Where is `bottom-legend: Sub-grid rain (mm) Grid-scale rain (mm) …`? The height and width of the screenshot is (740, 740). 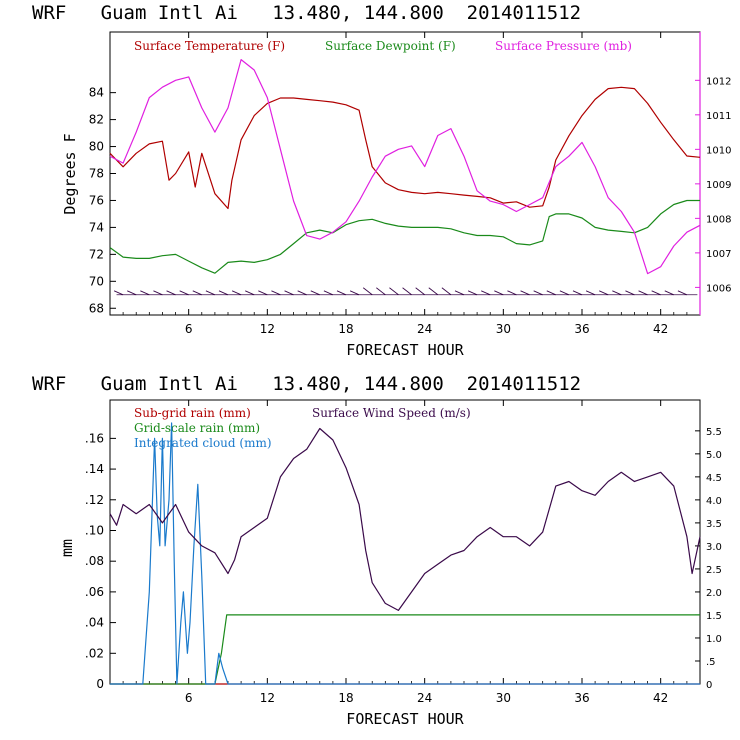
bottom-legend: Sub-grid rain (mm) Grid-scale rain (mm) … is located at coordinates (302, 428).